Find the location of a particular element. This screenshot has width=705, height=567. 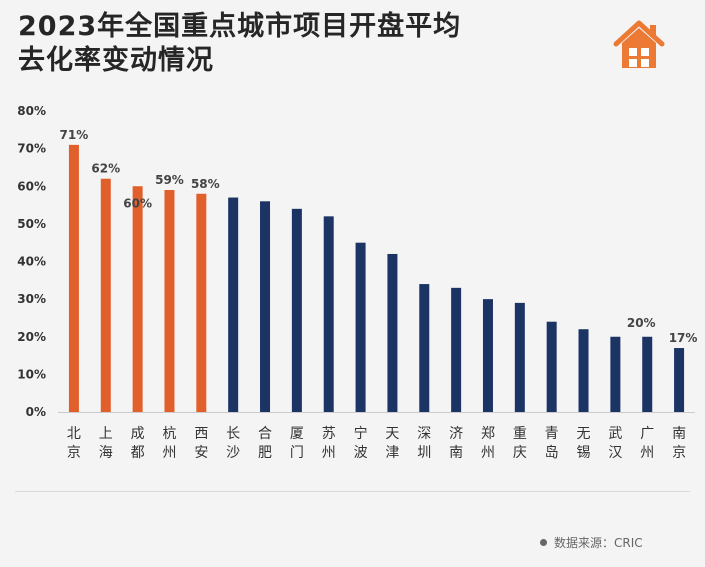

bullet-icon is located at coordinates (543, 542).